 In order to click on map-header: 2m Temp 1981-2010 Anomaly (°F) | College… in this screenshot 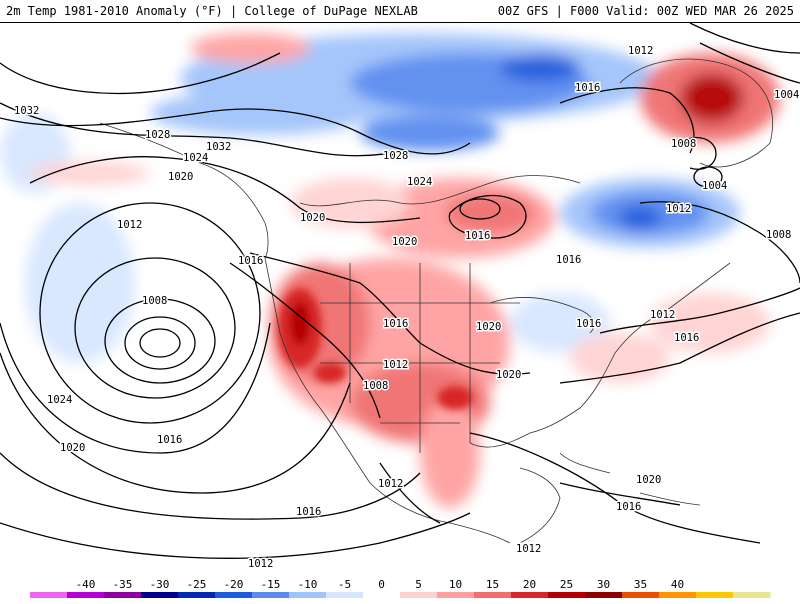, I will do `click(400, 11)`.